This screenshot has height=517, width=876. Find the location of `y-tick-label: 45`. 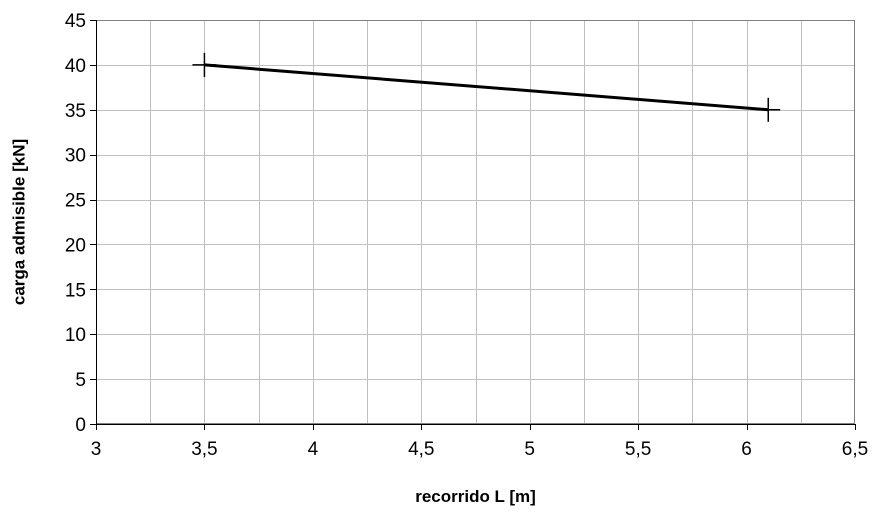

y-tick-label: 45 is located at coordinates (75, 21).